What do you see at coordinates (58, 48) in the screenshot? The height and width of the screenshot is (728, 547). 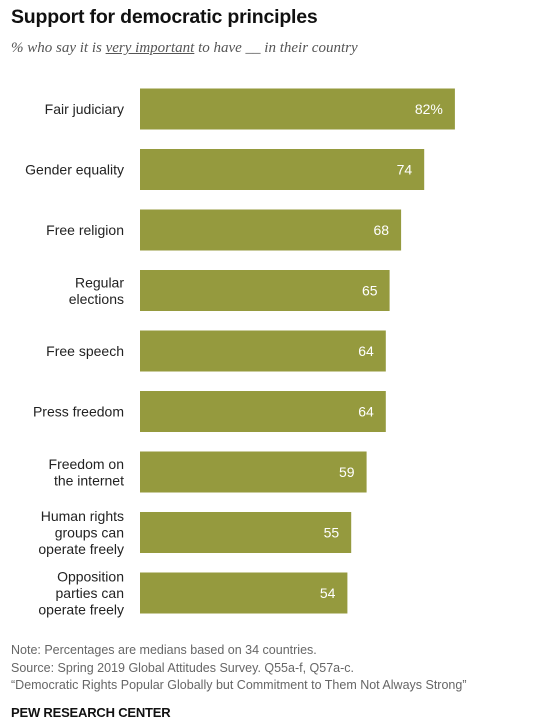 I see `subtitle-prefix: % who say it is` at bounding box center [58, 48].